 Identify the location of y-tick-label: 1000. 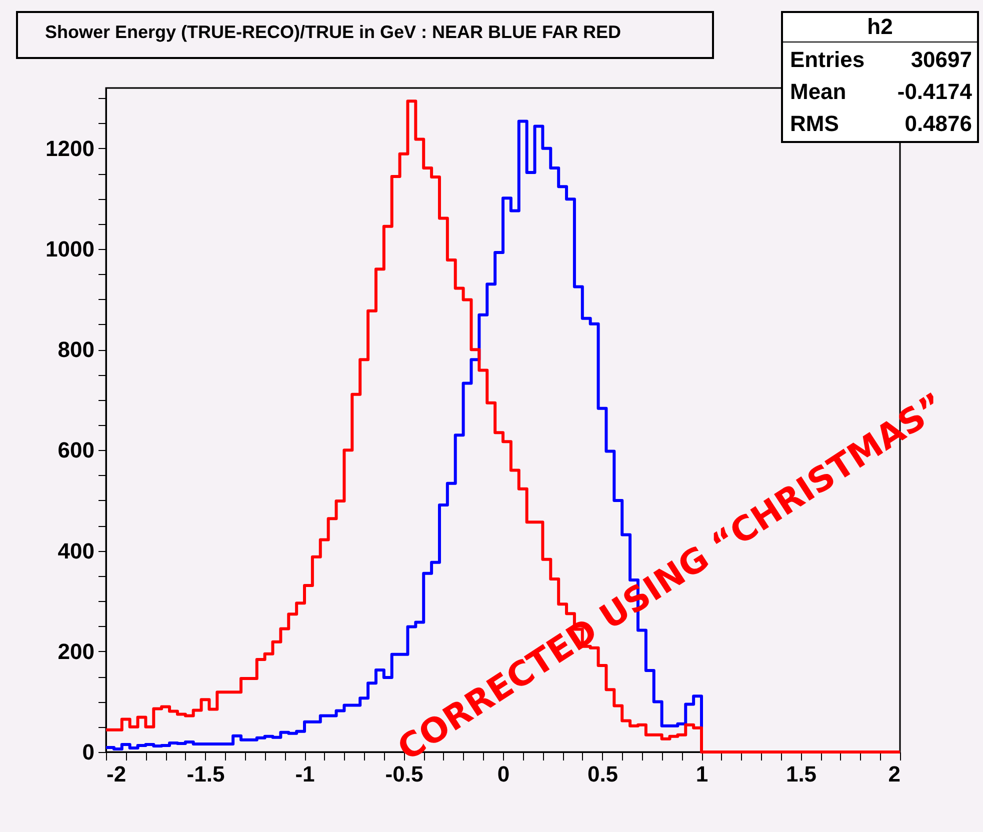
(70, 249).